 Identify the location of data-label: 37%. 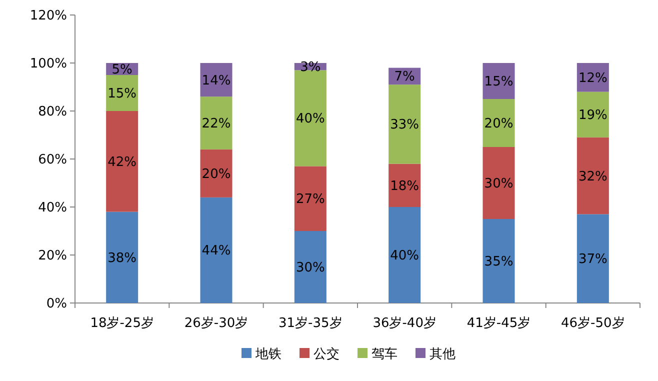
(593, 260).